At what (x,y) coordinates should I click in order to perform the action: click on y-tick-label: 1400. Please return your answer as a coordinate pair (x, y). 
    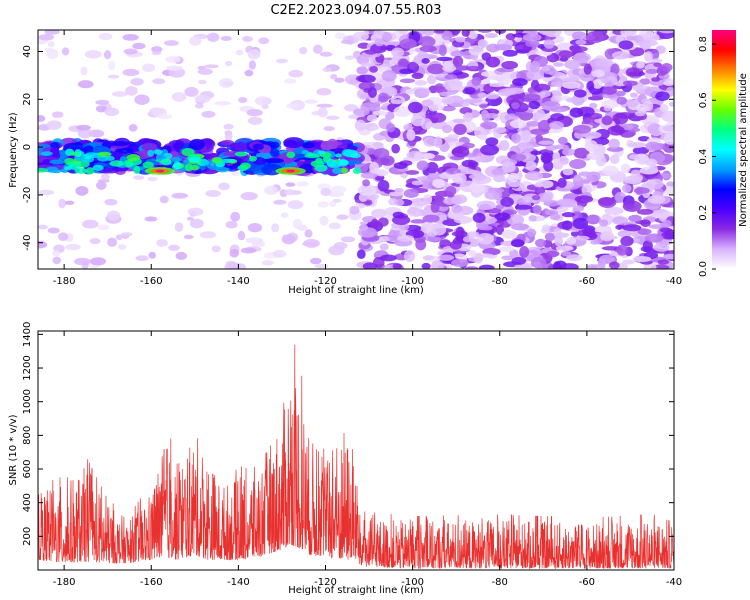
    Looking at the image, I should click on (27, 334).